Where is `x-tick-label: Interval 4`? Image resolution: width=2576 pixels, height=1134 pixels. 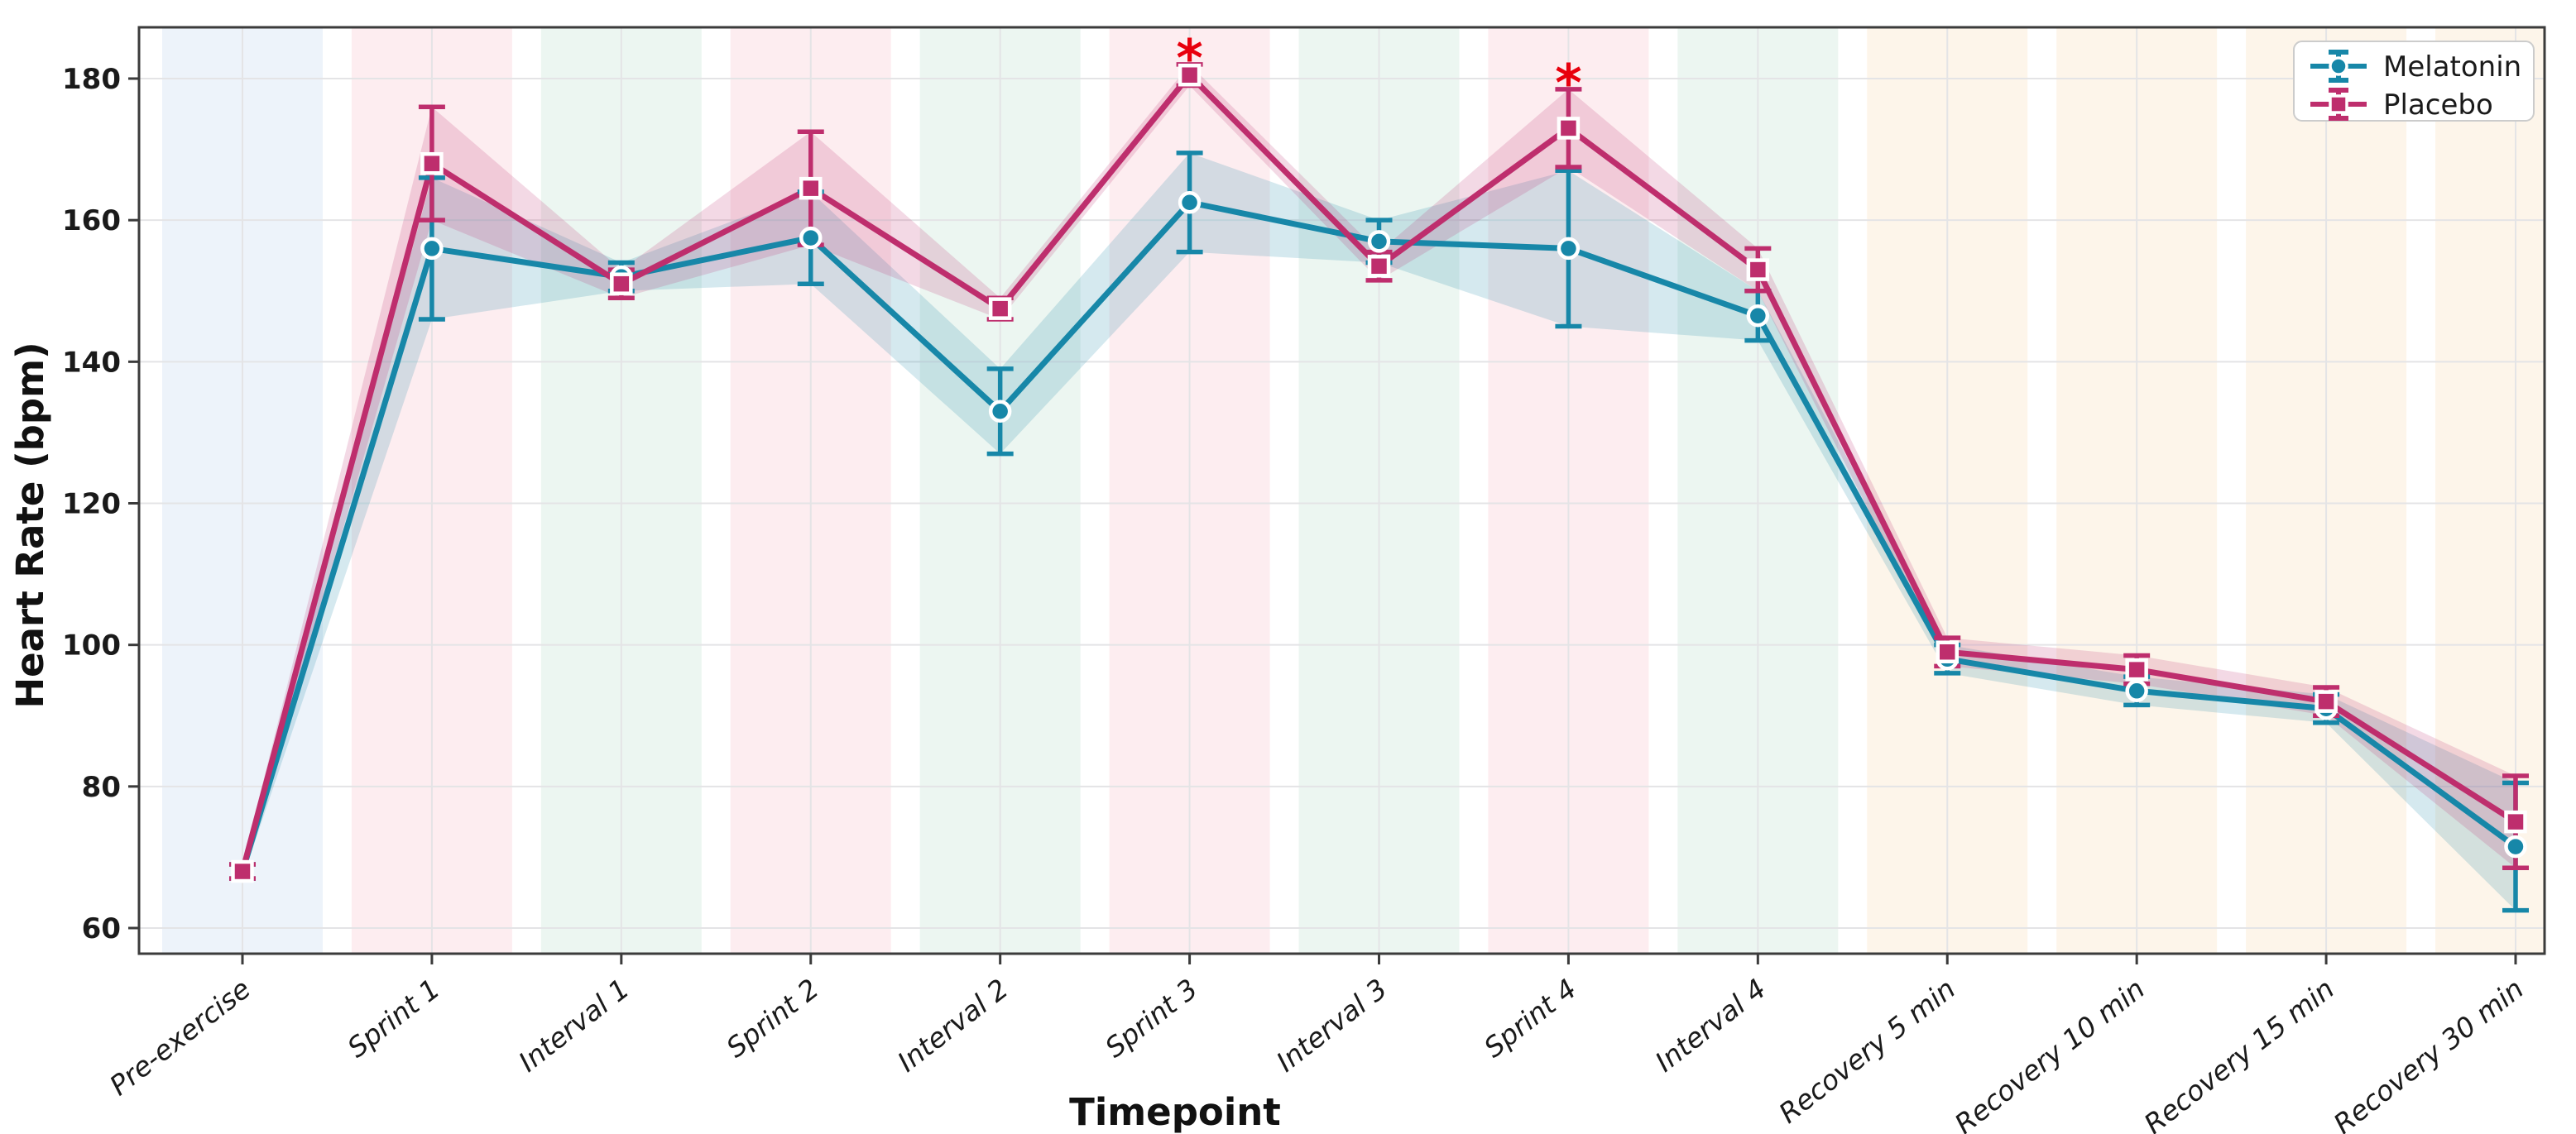
x-tick-label: Interval 4 is located at coordinates (1711, 1026).